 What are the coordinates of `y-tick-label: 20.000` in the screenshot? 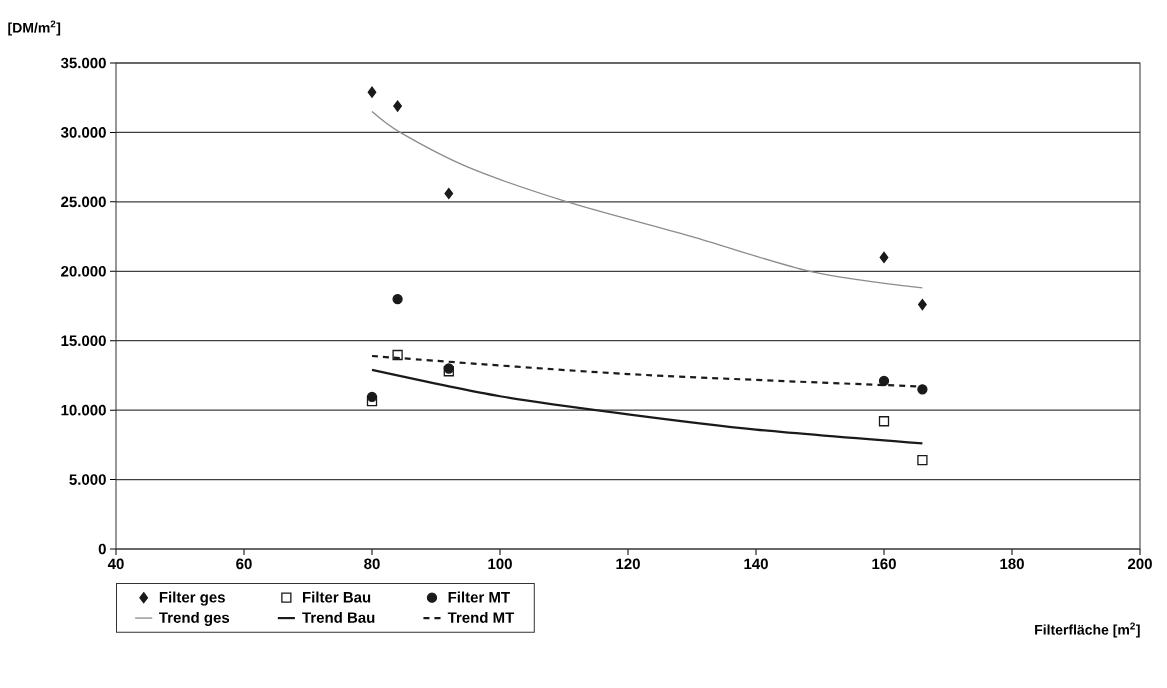 It's located at (83, 271).